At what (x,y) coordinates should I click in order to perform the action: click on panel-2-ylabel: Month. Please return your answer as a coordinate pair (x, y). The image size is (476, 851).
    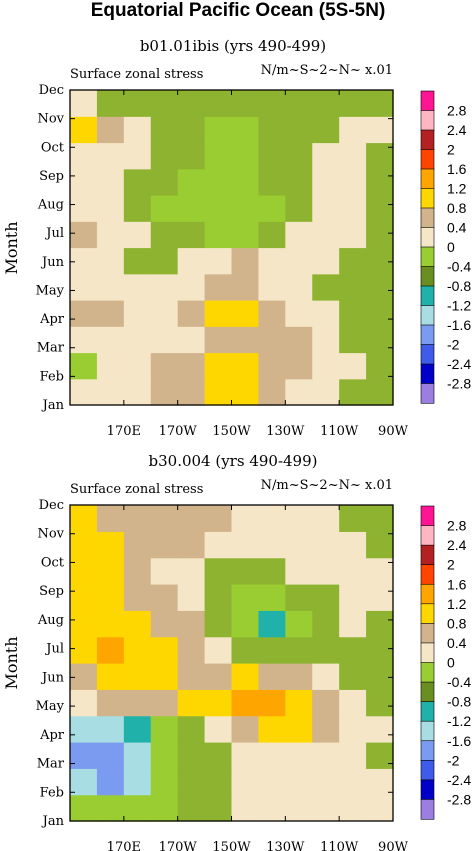
    Looking at the image, I should click on (11, 662).